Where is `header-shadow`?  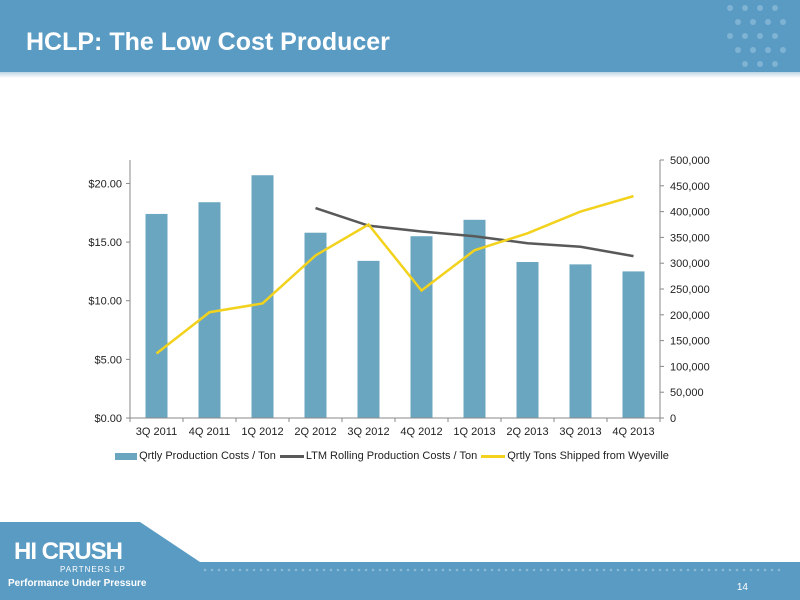
header-shadow is located at coordinates (400, 75).